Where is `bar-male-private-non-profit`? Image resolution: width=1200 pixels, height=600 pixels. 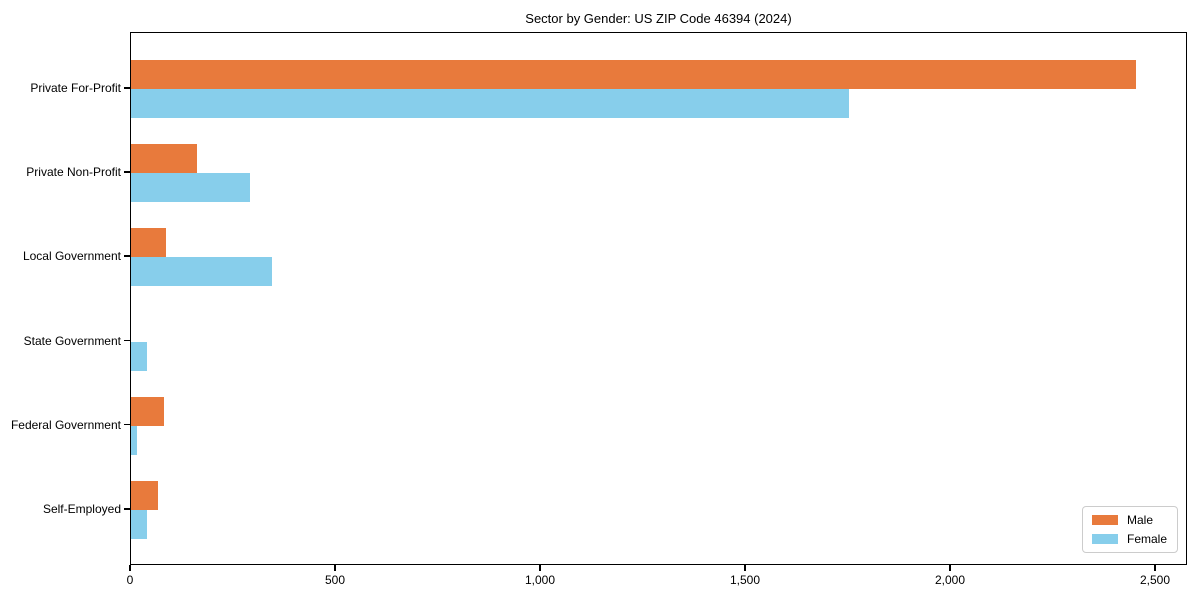 bar-male-private-non-profit is located at coordinates (164, 159).